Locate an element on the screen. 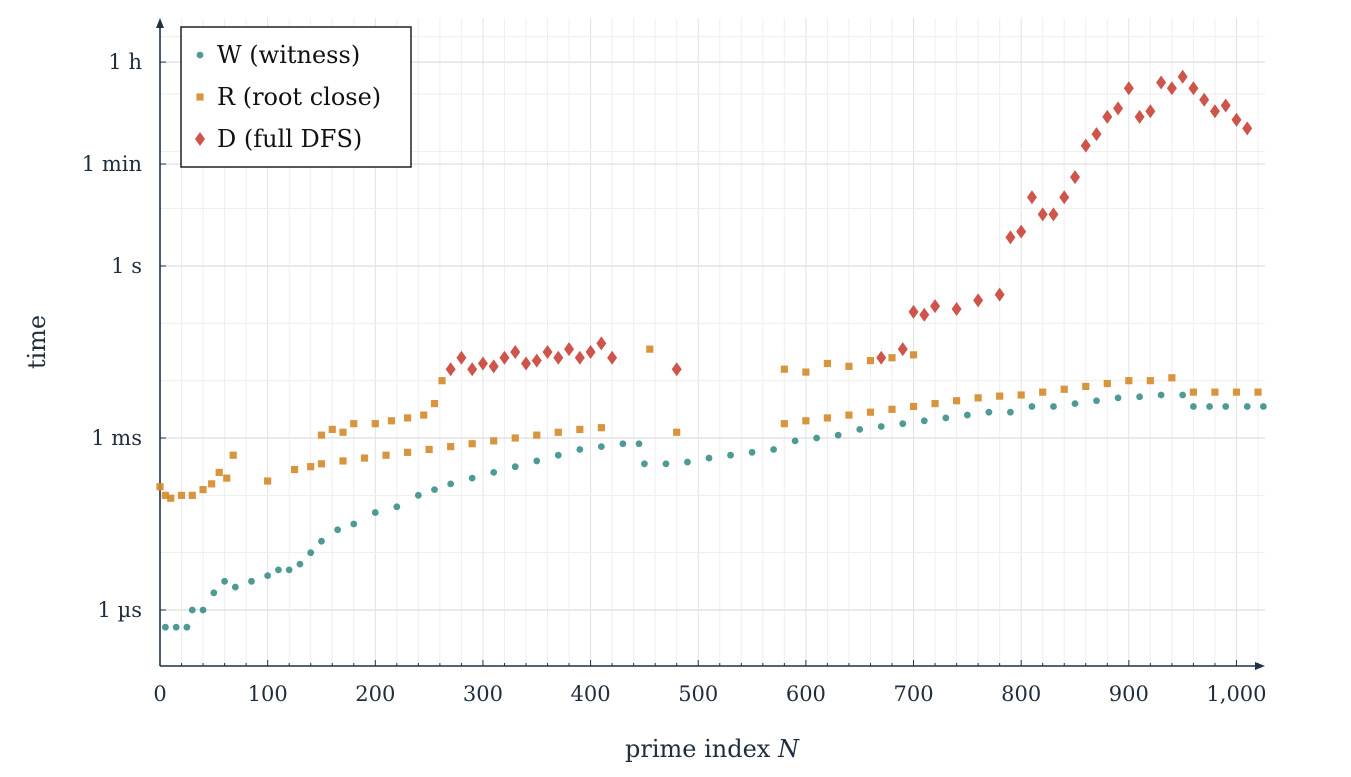 This screenshot has height=777, width=1351. y-tick-label: 1 min is located at coordinates (112, 164).